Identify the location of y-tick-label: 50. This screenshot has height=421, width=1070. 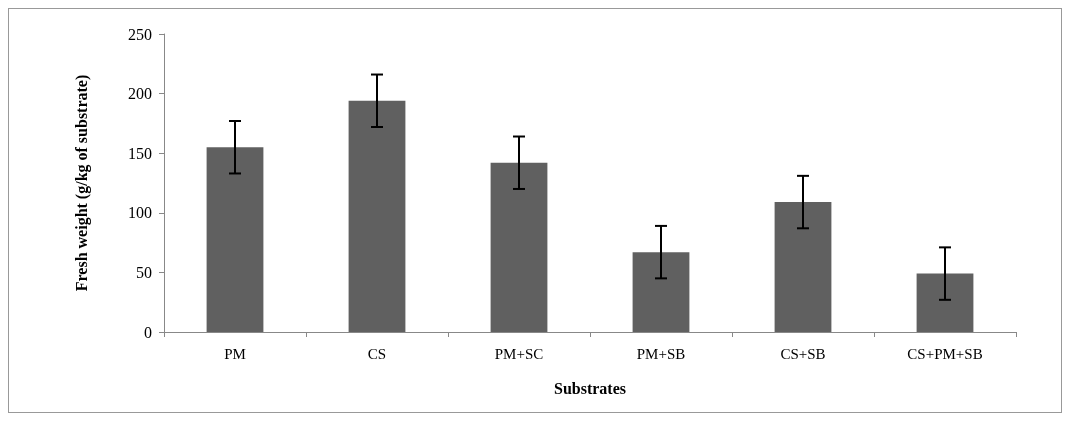
(144, 272).